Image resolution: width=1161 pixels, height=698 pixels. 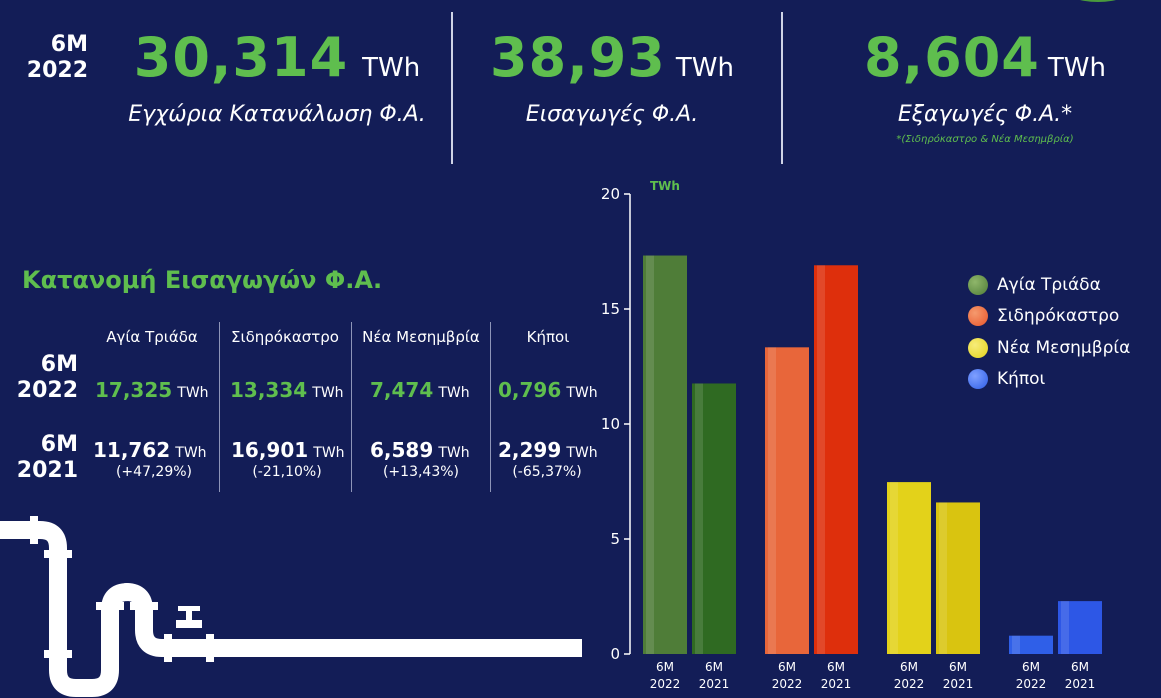 What do you see at coordinates (47, 390) in the screenshot?
I see `row-label-line2: 2022` at bounding box center [47, 390].